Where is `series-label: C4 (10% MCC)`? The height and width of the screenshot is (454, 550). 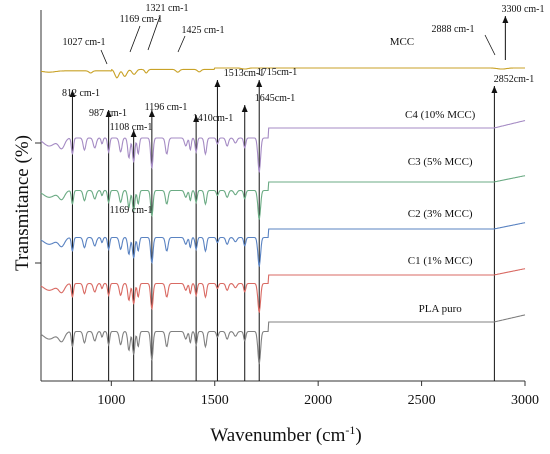
series-label: C4 (10% MCC) is located at coordinates (440, 115).